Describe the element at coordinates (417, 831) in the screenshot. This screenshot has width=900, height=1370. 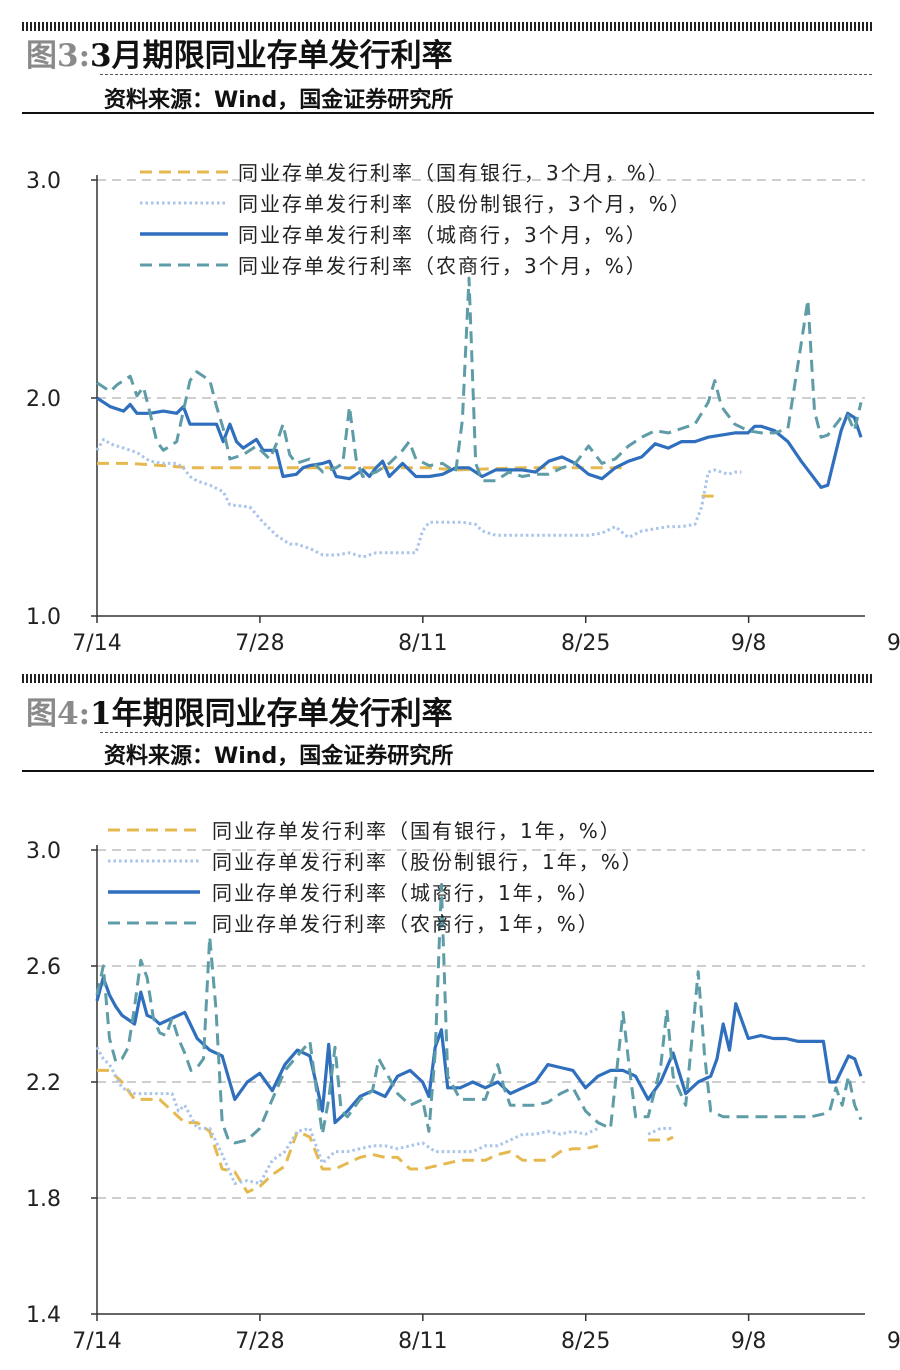
I see `legend-label: 同业存单发行利率（国有银行，1年，%）` at that location.